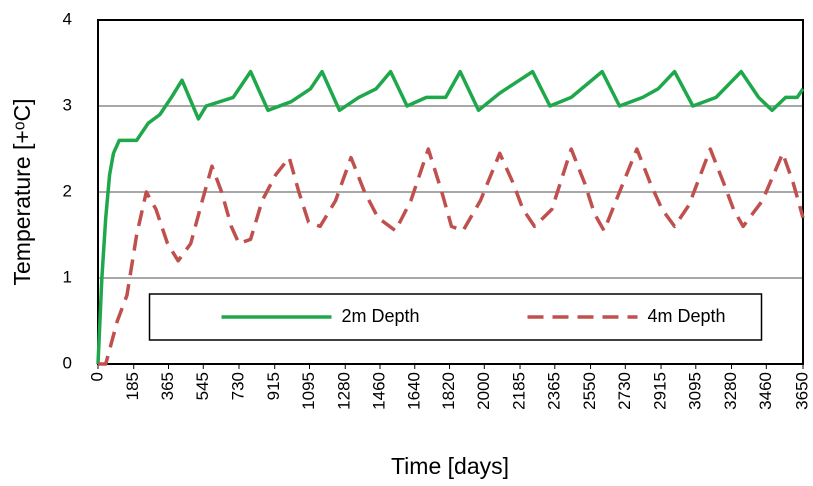 The height and width of the screenshot is (486, 813). What do you see at coordinates (67, 104) in the screenshot?
I see `y-tick-label: 3` at bounding box center [67, 104].